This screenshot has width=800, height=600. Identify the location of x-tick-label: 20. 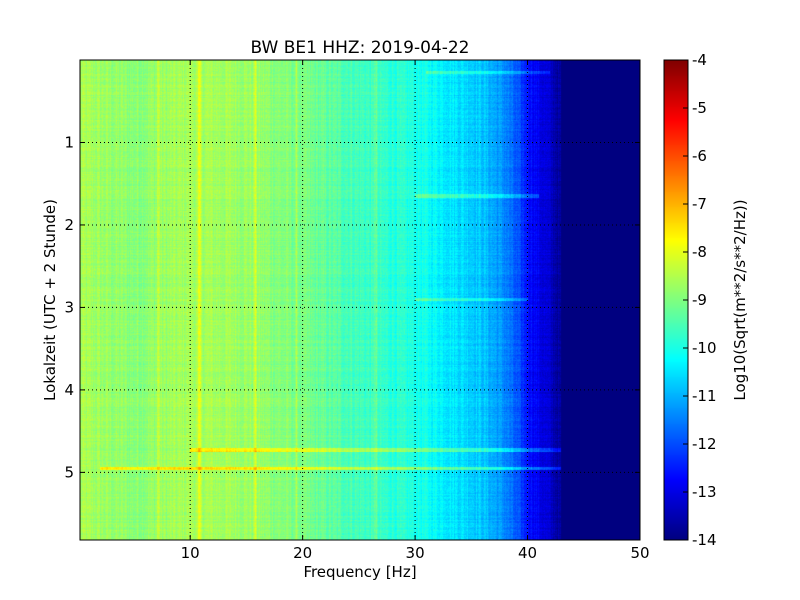
(302, 553).